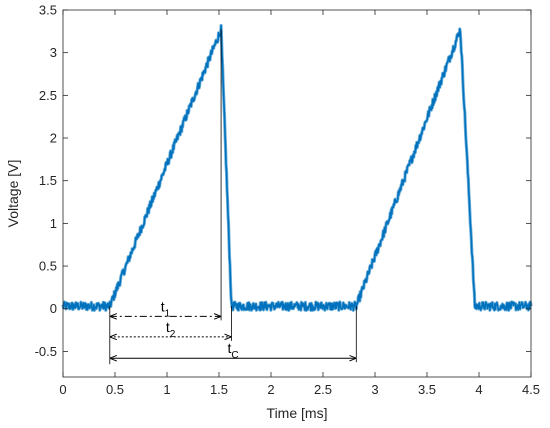 The image size is (550, 428). Describe the element at coordinates (374, 389) in the screenshot. I see `x-tick-label: 3` at that location.